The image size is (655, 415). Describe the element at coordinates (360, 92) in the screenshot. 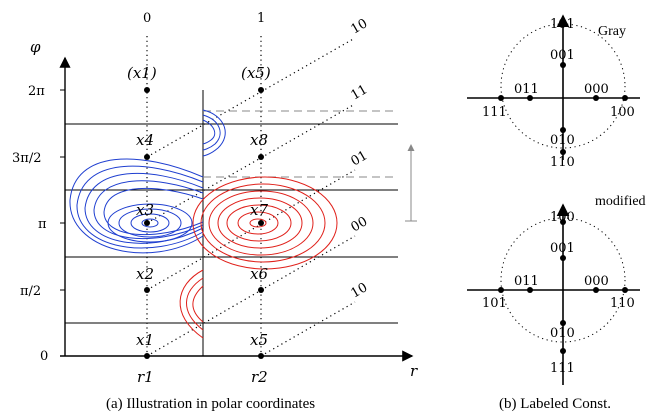

I see `diag-label-11: 11` at that location.